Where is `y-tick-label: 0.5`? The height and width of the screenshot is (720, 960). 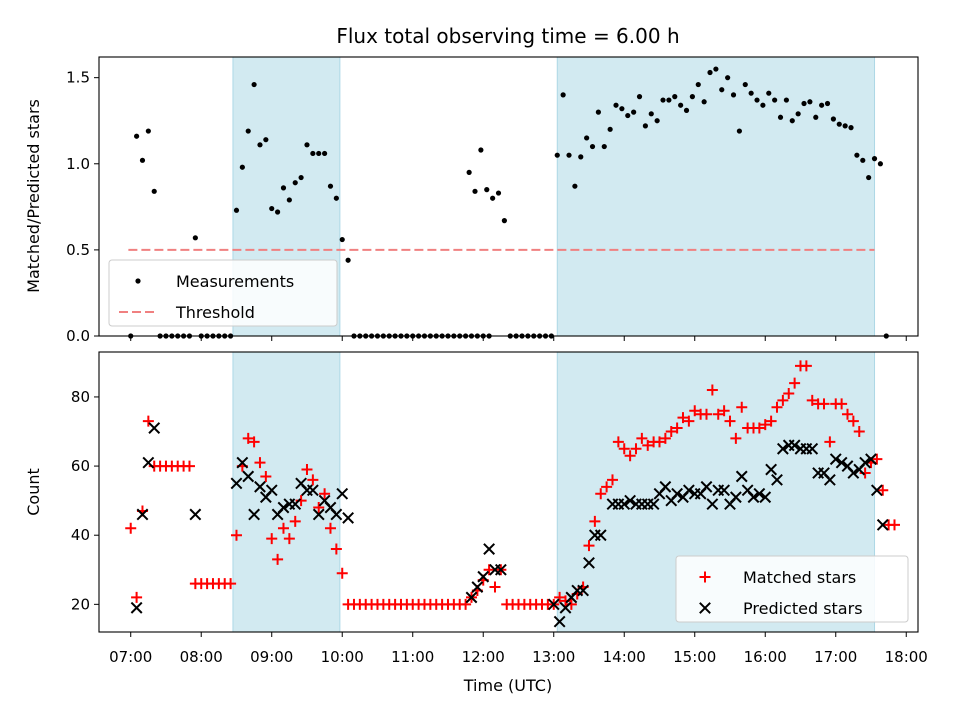 y-tick-label: 0.5 is located at coordinates (78, 250).